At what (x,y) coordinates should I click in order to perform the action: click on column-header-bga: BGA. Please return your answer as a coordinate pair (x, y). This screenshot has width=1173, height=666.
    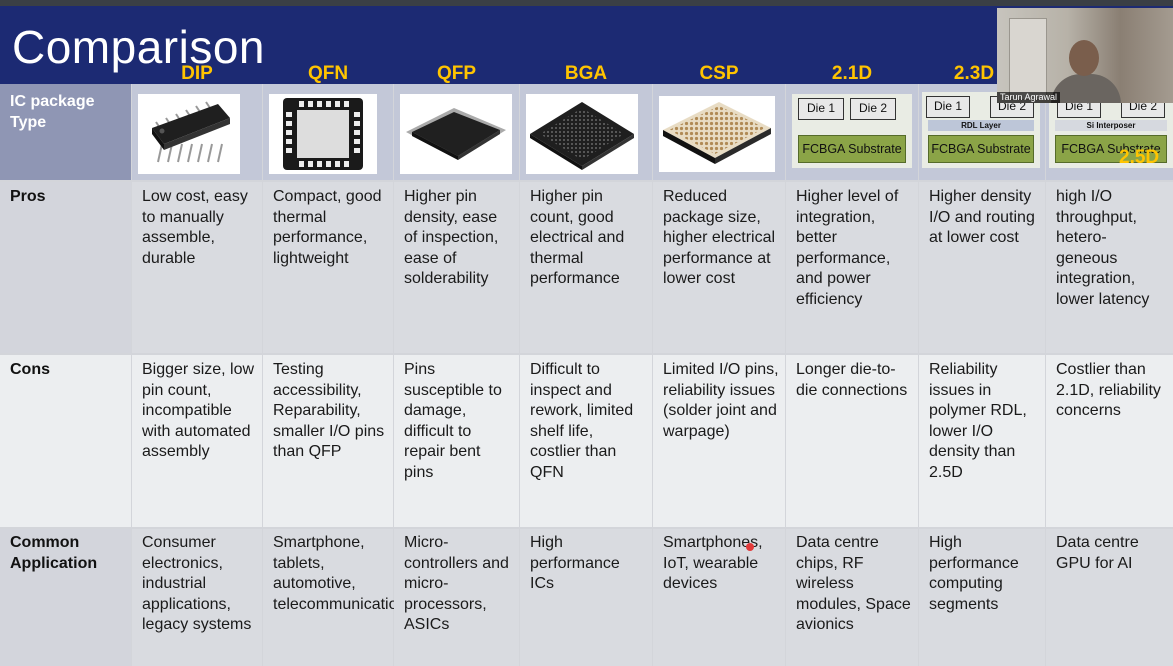
    Looking at the image, I should click on (586, 73).